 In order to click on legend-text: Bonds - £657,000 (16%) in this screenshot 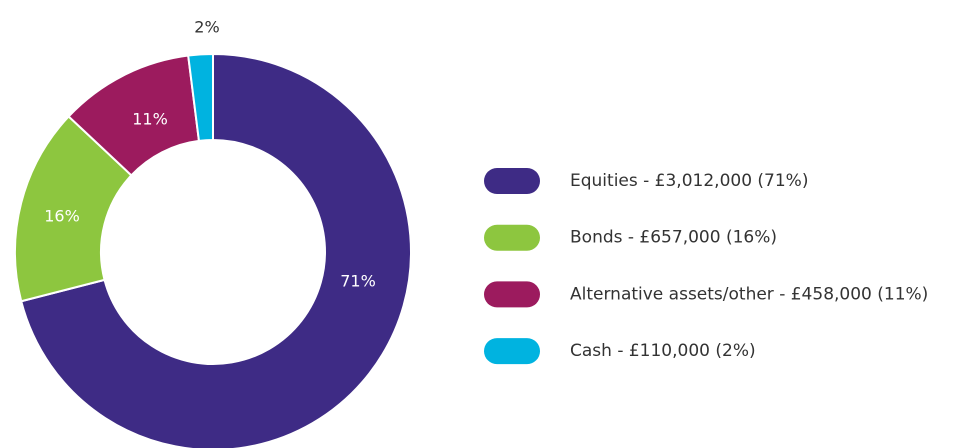, I will do `click(673, 238)`.